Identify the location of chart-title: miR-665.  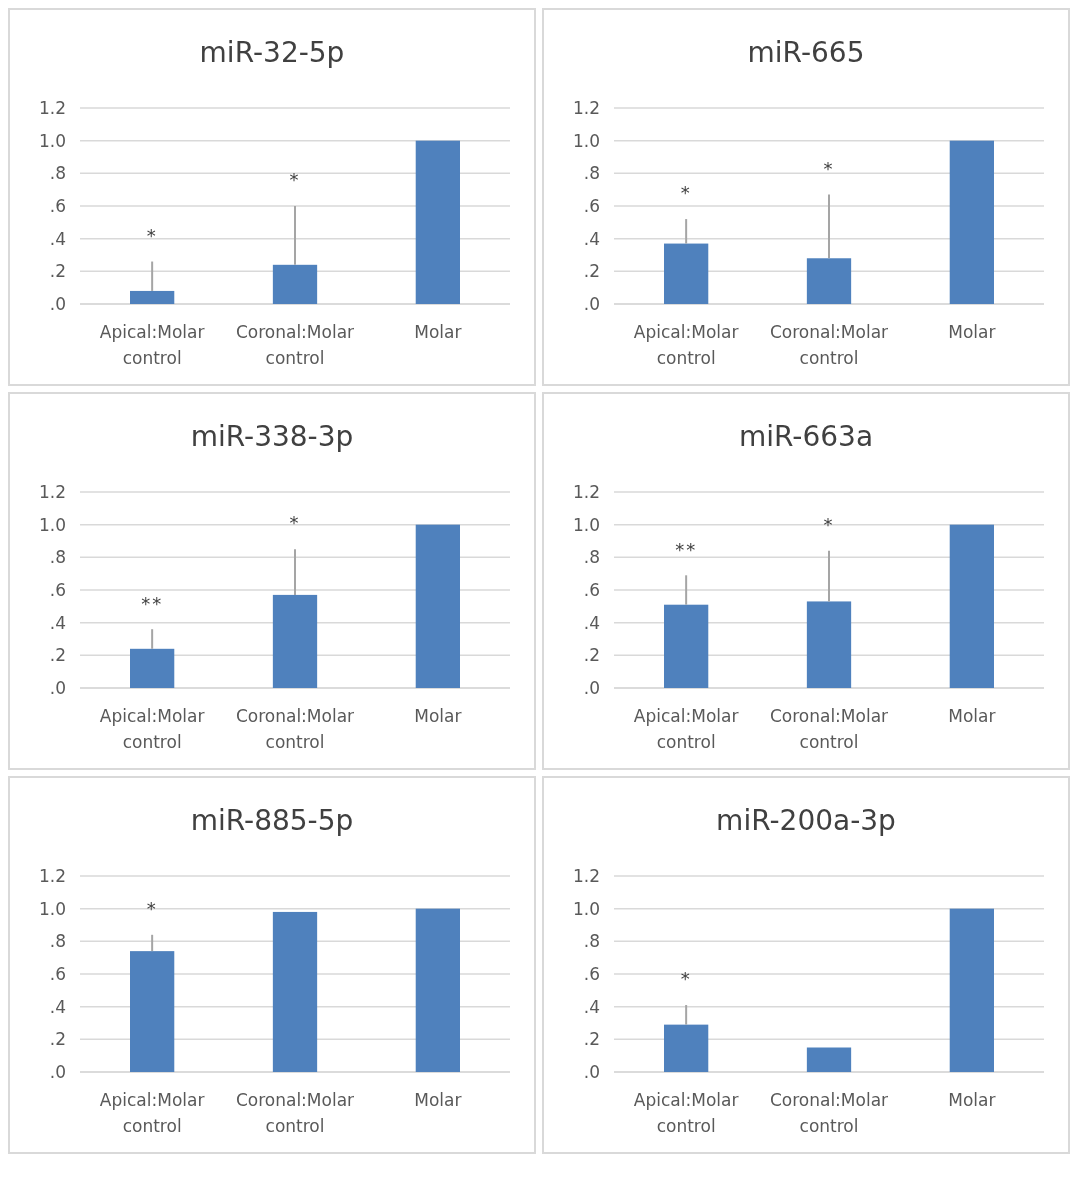
(806, 52).